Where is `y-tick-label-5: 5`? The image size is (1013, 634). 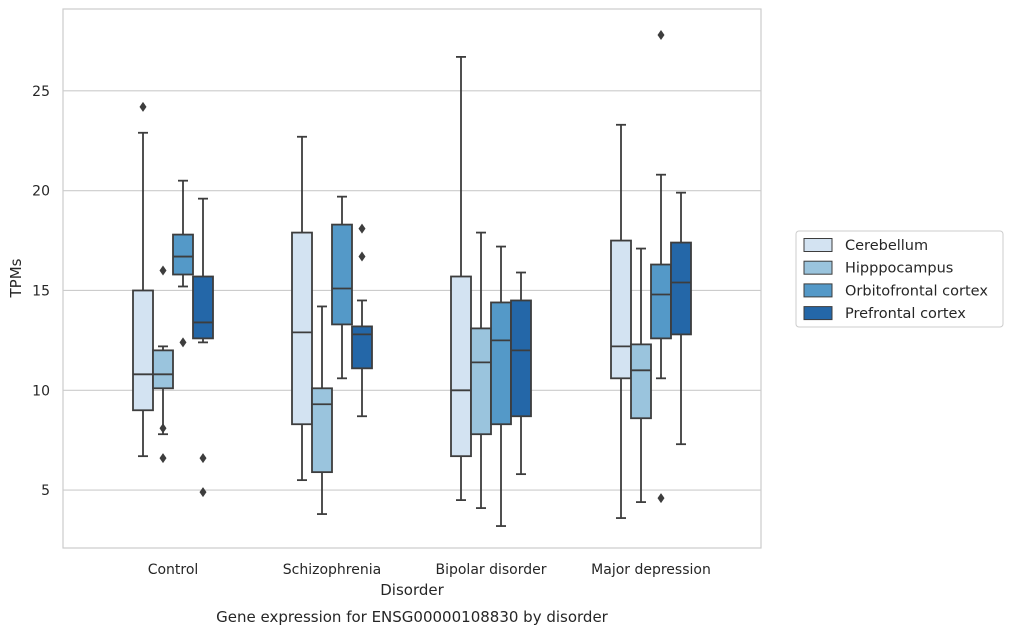
y-tick-label-5: 5 is located at coordinates (45, 491).